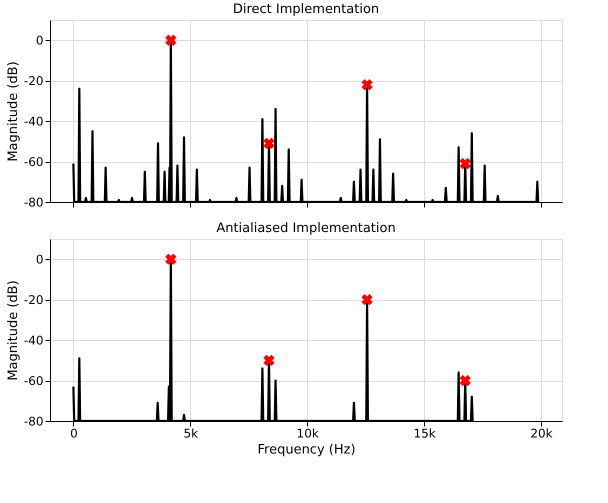 The height and width of the screenshot is (503, 608). What do you see at coordinates (541, 433) in the screenshot?
I see `x-tick-label: 20k` at bounding box center [541, 433].